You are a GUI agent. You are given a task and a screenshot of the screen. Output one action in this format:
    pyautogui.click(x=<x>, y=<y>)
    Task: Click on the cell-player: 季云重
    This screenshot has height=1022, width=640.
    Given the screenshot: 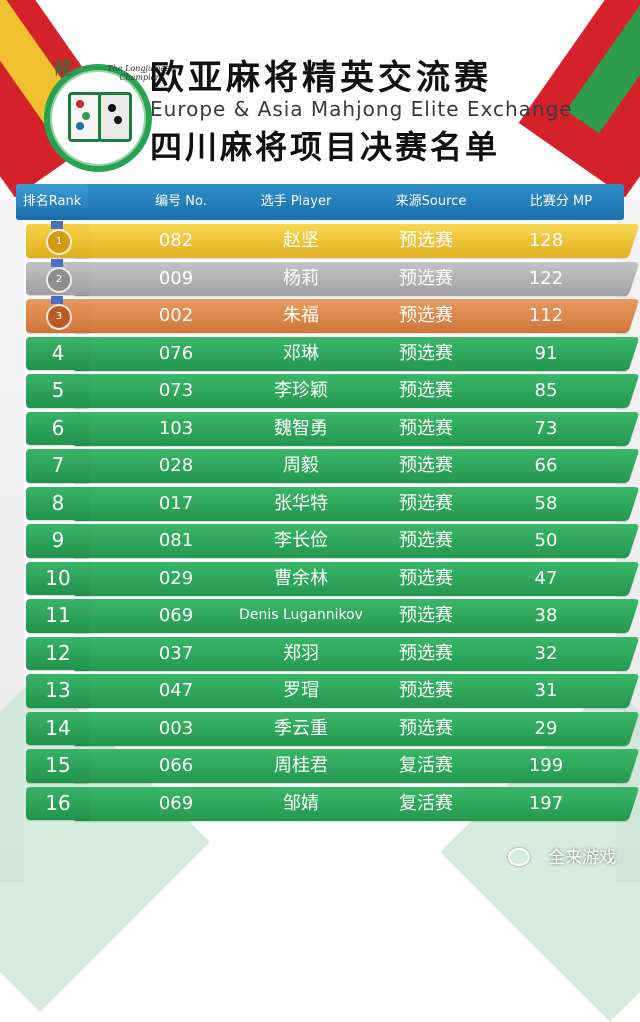 What is the action you would take?
    pyautogui.click(x=301, y=728)
    